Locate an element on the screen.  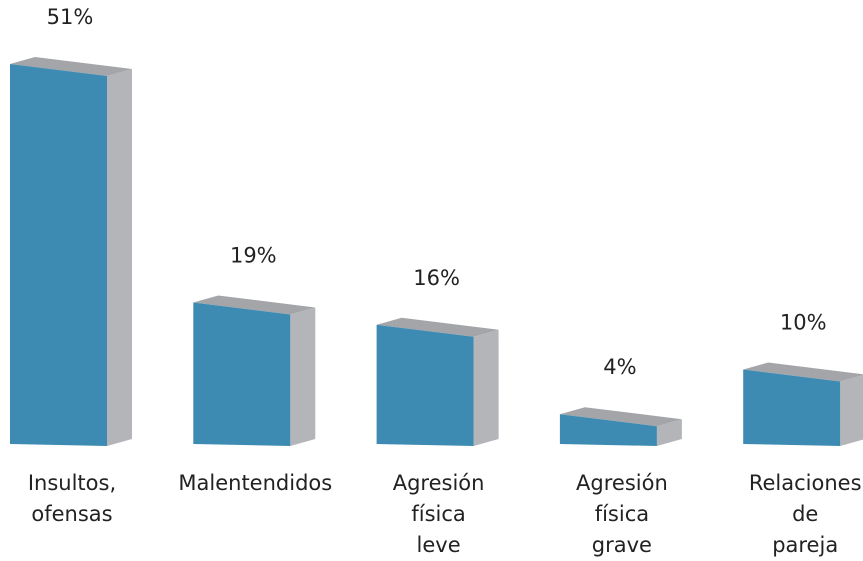
x-tick-label: Insultos, ofensas is located at coordinates (72, 498).